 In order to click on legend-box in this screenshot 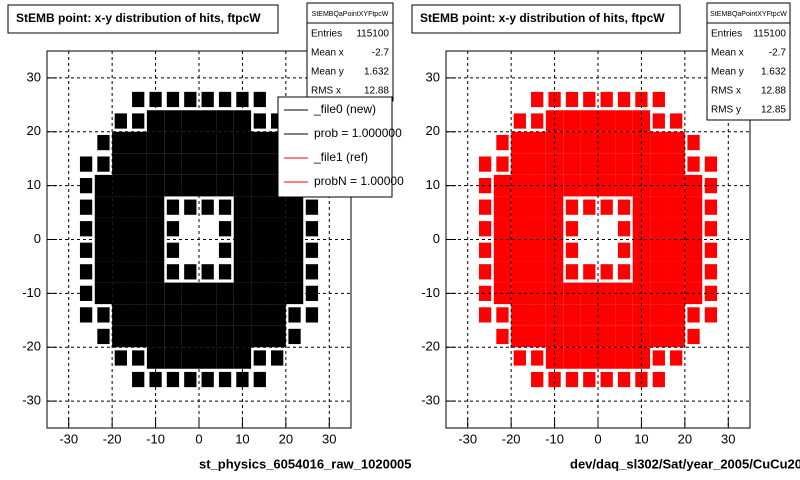, I will do `click(335, 147)`.